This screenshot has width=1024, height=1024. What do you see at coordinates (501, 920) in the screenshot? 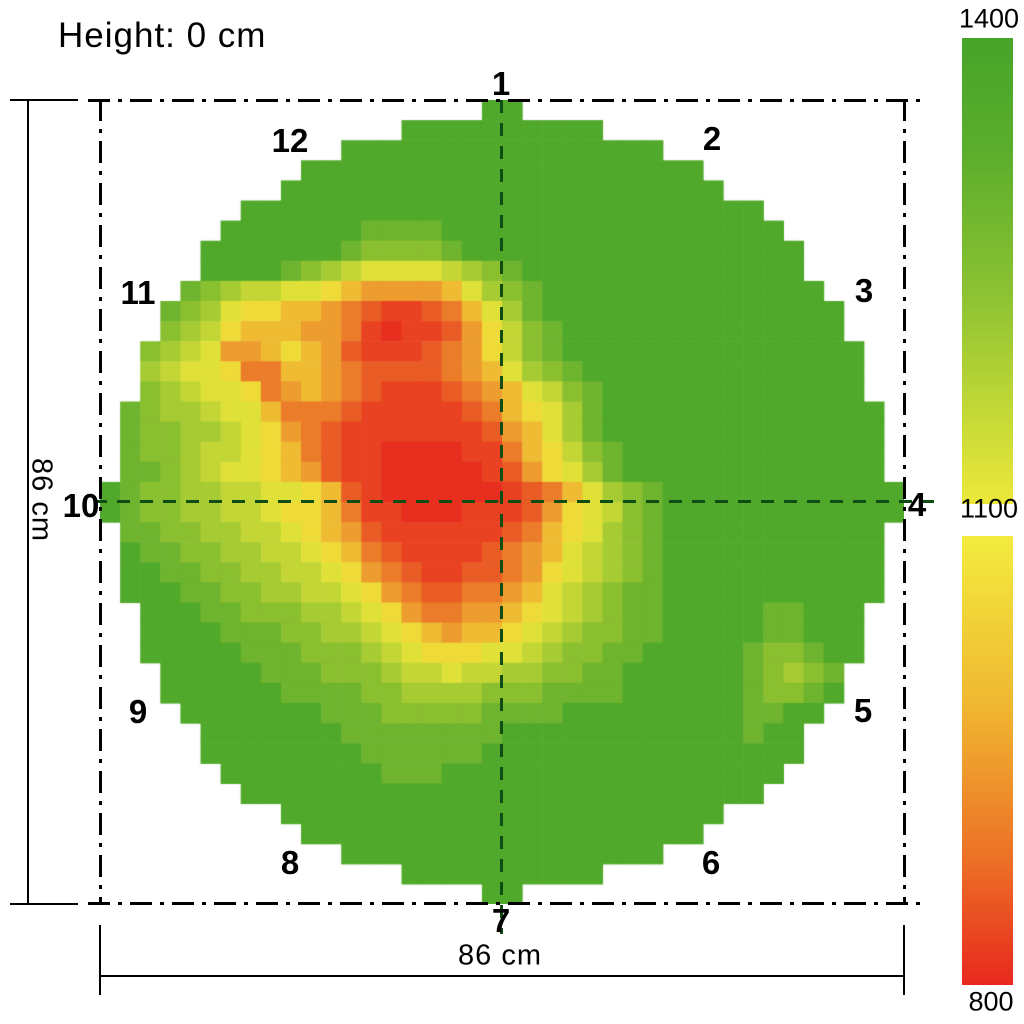
I see `clock-label-7: 7` at bounding box center [501, 920].